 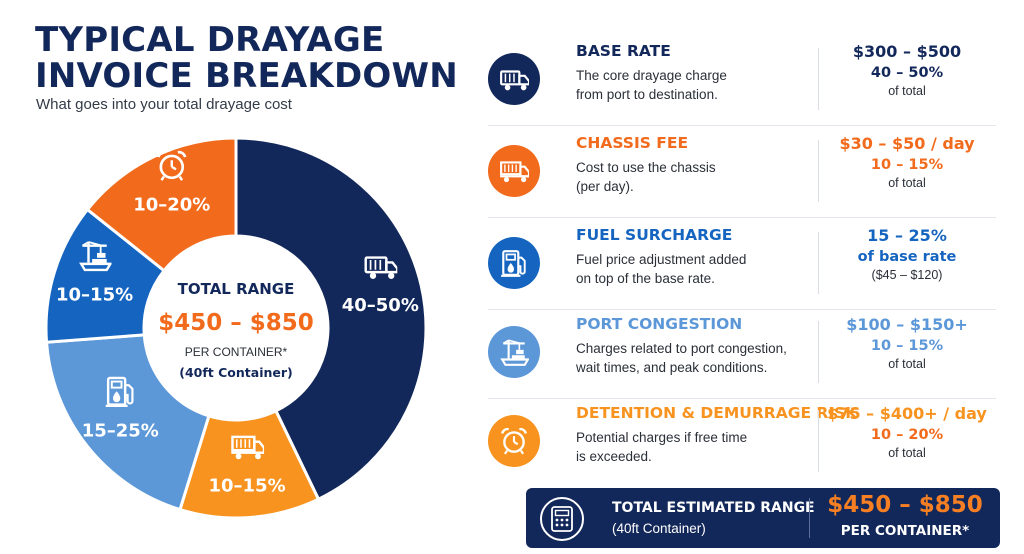 What do you see at coordinates (907, 257) in the screenshot?
I see `breakdown-share: of base rate` at bounding box center [907, 257].